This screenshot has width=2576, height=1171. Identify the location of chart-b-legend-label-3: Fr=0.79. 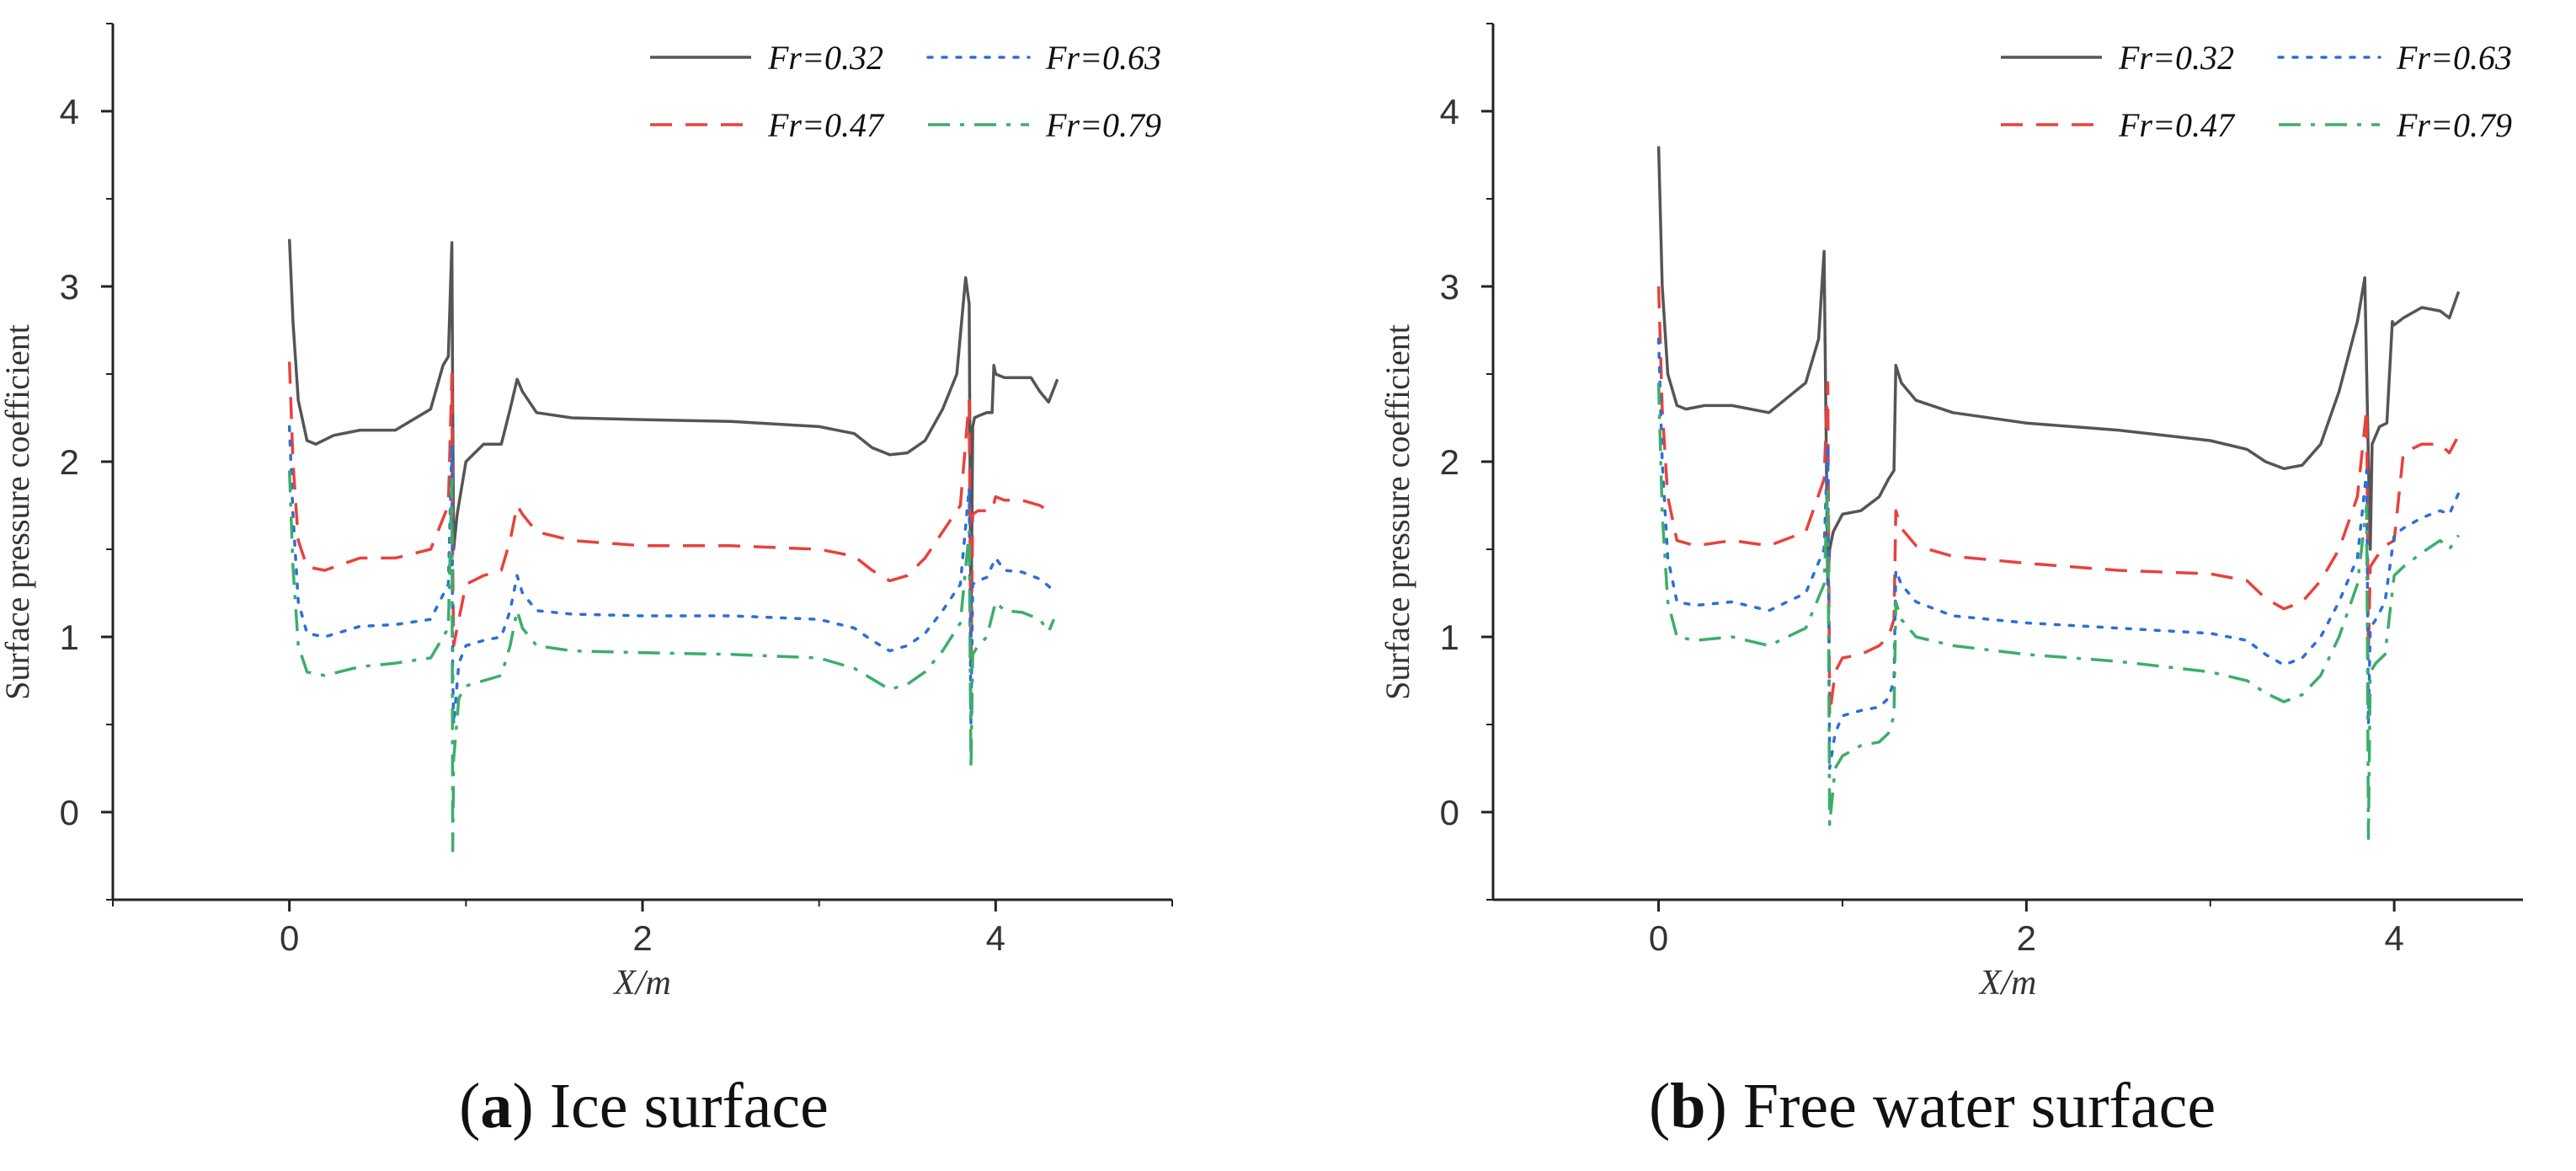
(2454, 125).